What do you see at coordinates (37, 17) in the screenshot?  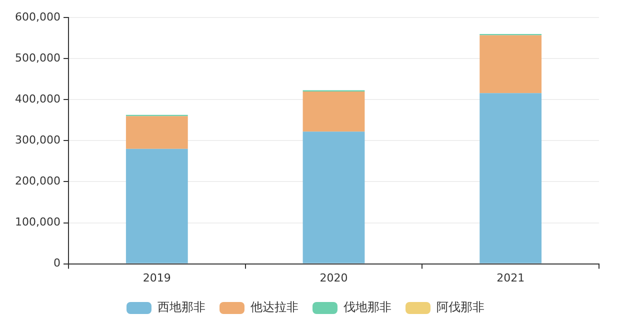 I see `y-tick-label: 600,000` at bounding box center [37, 17].